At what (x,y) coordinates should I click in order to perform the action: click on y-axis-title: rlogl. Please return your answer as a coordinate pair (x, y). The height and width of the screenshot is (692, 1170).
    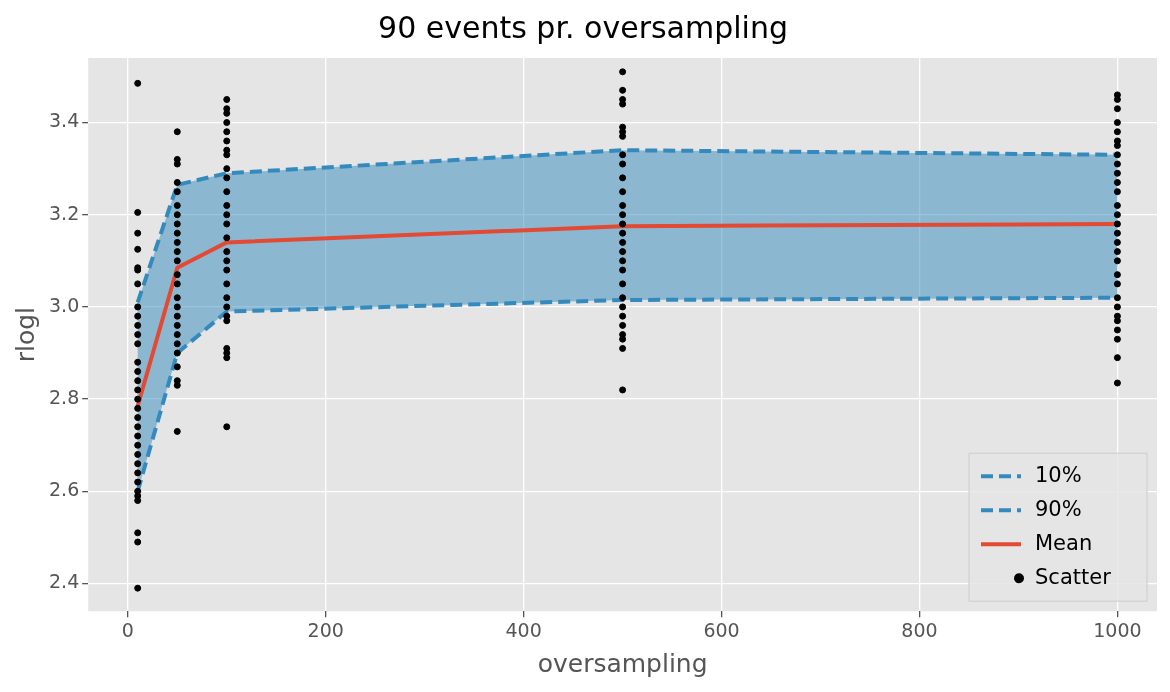
    Looking at the image, I should click on (25, 334).